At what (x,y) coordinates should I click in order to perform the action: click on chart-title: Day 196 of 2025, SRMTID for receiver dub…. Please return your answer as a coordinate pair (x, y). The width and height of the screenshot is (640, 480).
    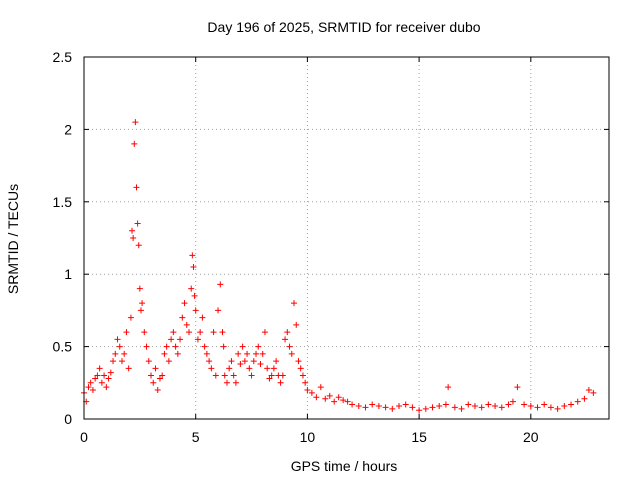
    Looking at the image, I should click on (343, 27).